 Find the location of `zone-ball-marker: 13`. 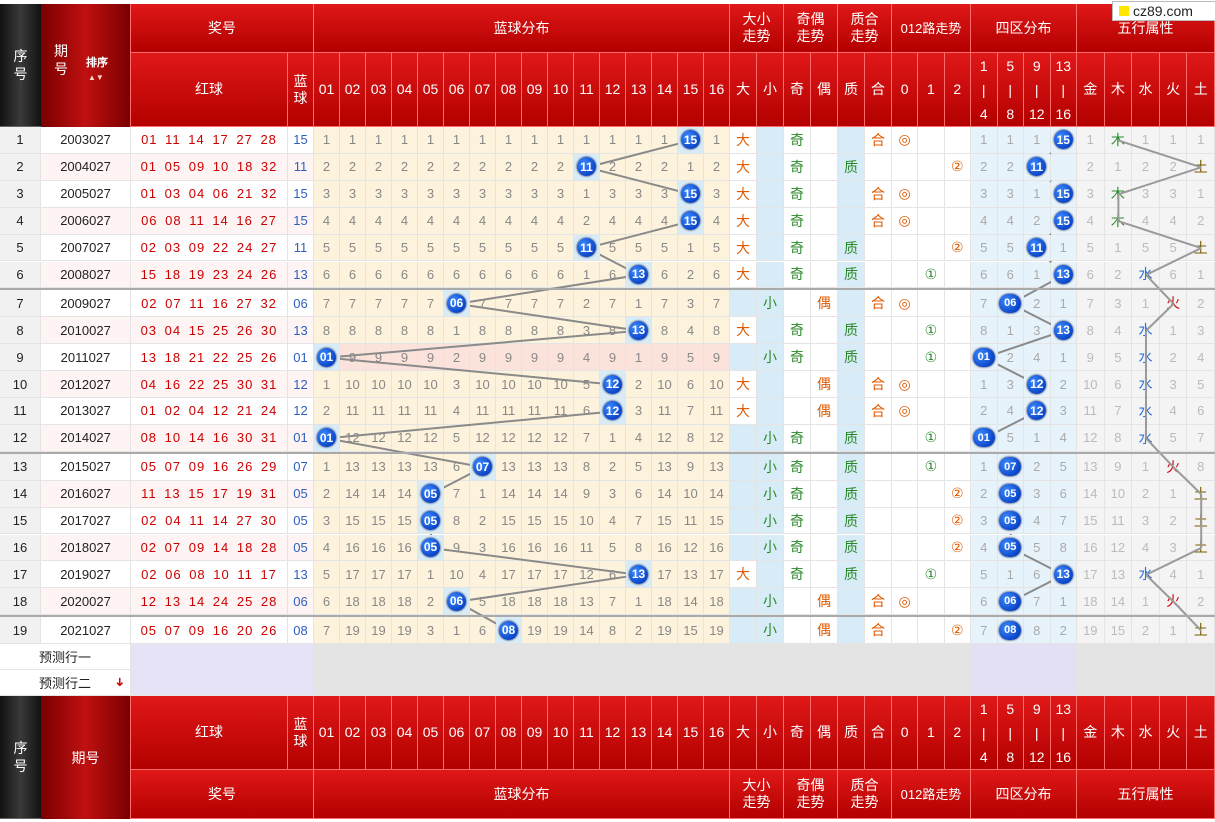

zone-ball-marker: 13 is located at coordinates (1063, 574).